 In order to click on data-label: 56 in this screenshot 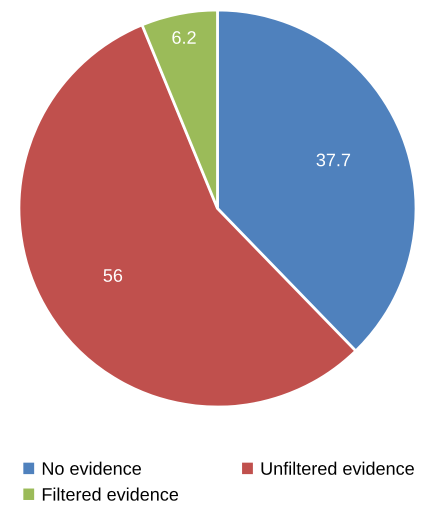, I will do `click(113, 275)`.